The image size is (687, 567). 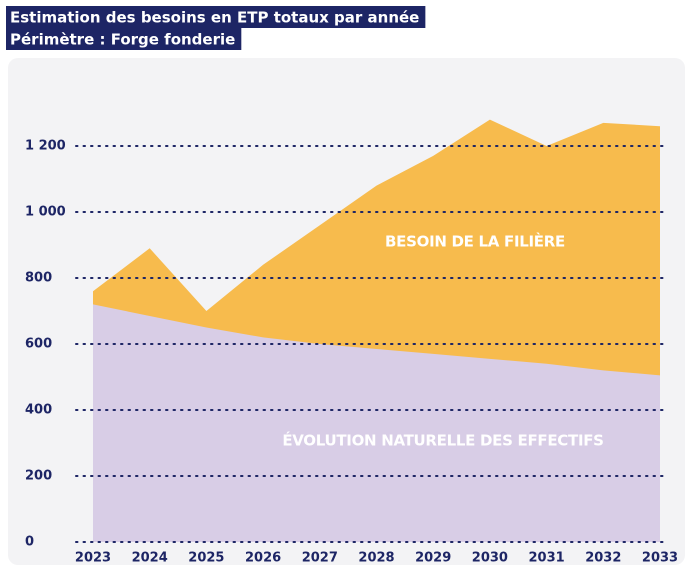 What do you see at coordinates (603, 558) in the screenshot?
I see `x-tick-label: 2032` at bounding box center [603, 558].